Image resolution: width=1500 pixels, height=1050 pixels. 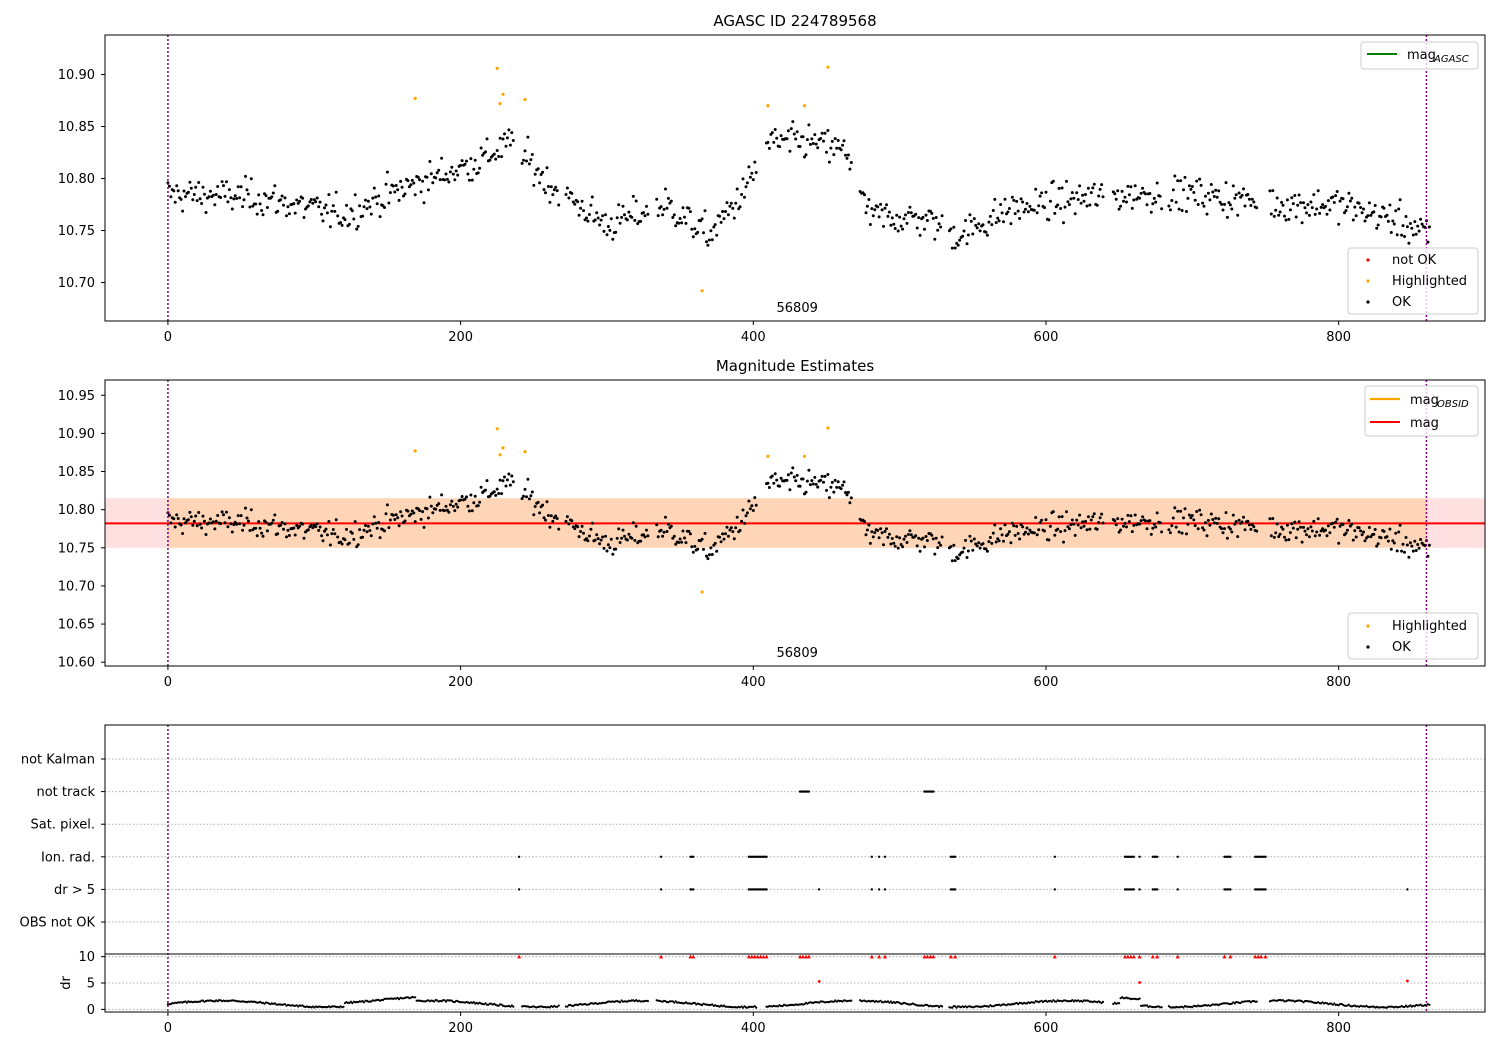 I want to click on y-tick-label: 10.95, so click(x=76, y=396).